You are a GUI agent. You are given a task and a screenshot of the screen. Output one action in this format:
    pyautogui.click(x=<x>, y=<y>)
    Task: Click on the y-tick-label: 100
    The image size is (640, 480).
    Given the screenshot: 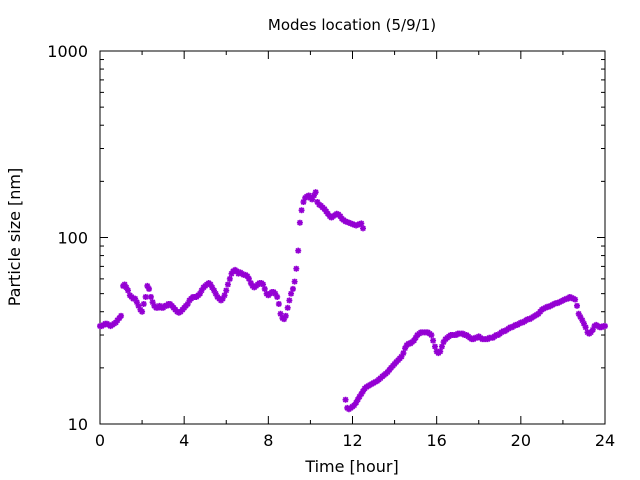 What is the action you would take?
    pyautogui.click(x=72, y=238)
    